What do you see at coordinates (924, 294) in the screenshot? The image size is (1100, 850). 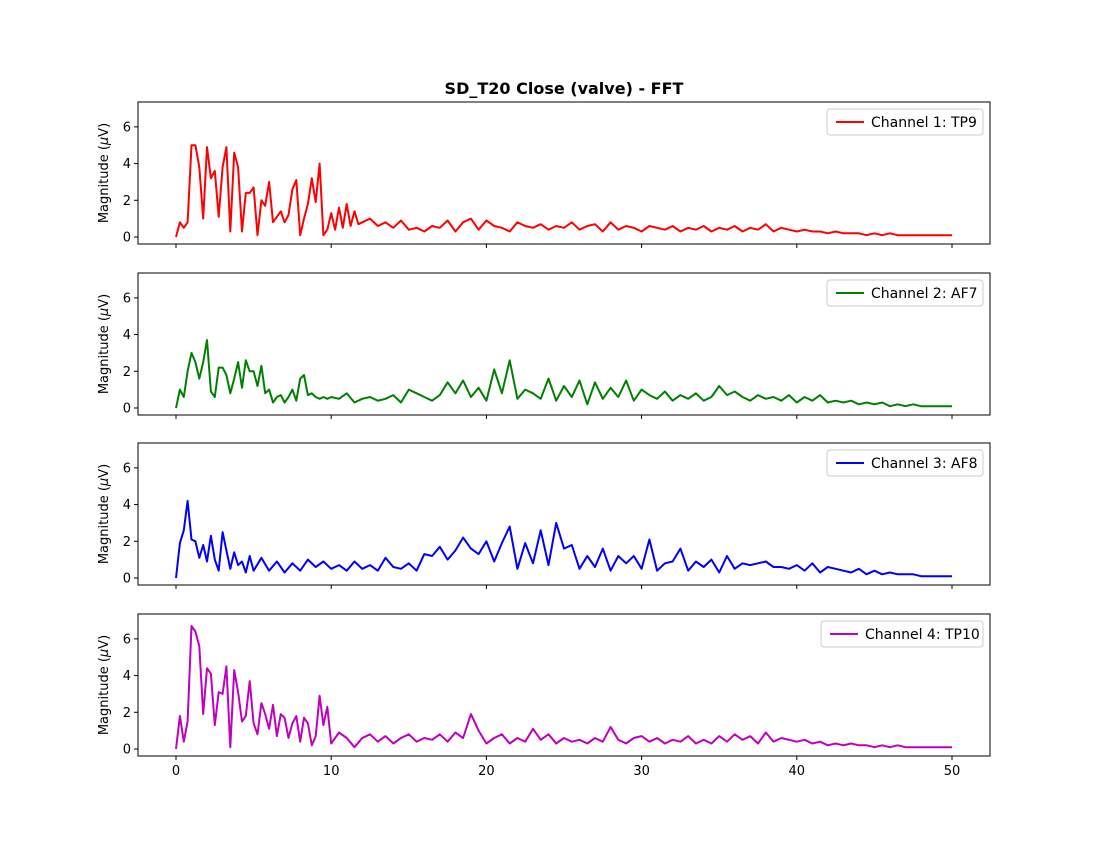 I see `legend-label: Channel 2: AF7` at bounding box center [924, 294].